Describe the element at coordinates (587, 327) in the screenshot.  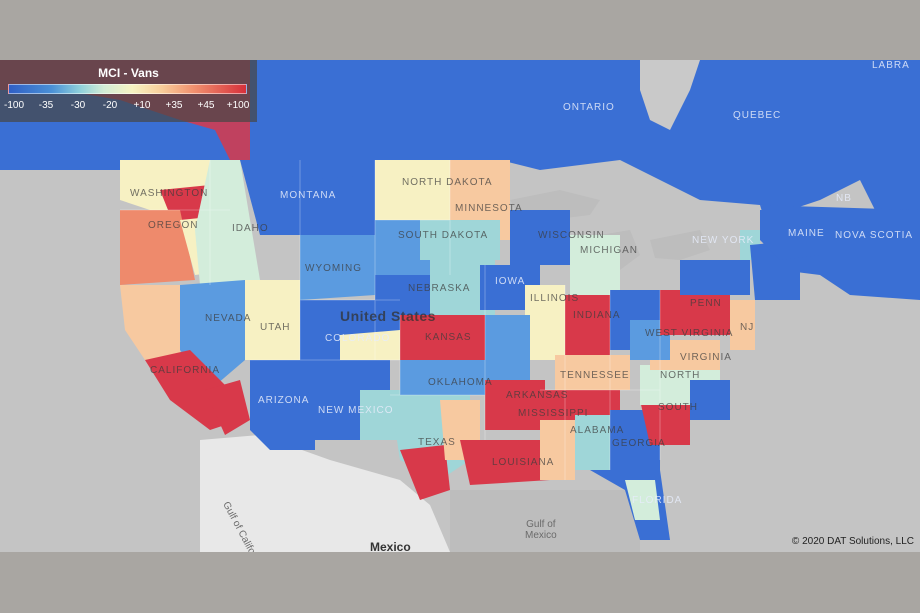
I see `region-indiana` at that location.